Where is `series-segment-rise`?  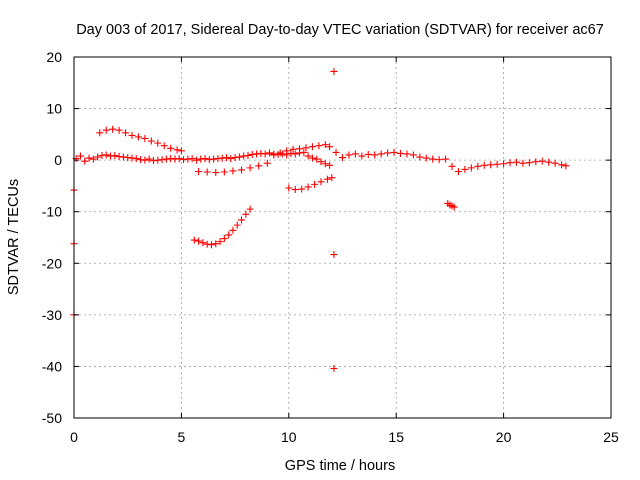 series-segment-rise is located at coordinates (302, 150).